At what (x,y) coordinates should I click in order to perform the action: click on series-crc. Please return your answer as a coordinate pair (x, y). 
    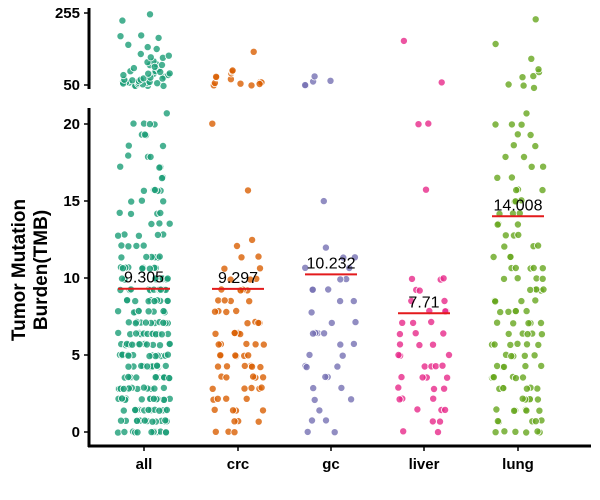
    Looking at the image, I should click on (238, 242).